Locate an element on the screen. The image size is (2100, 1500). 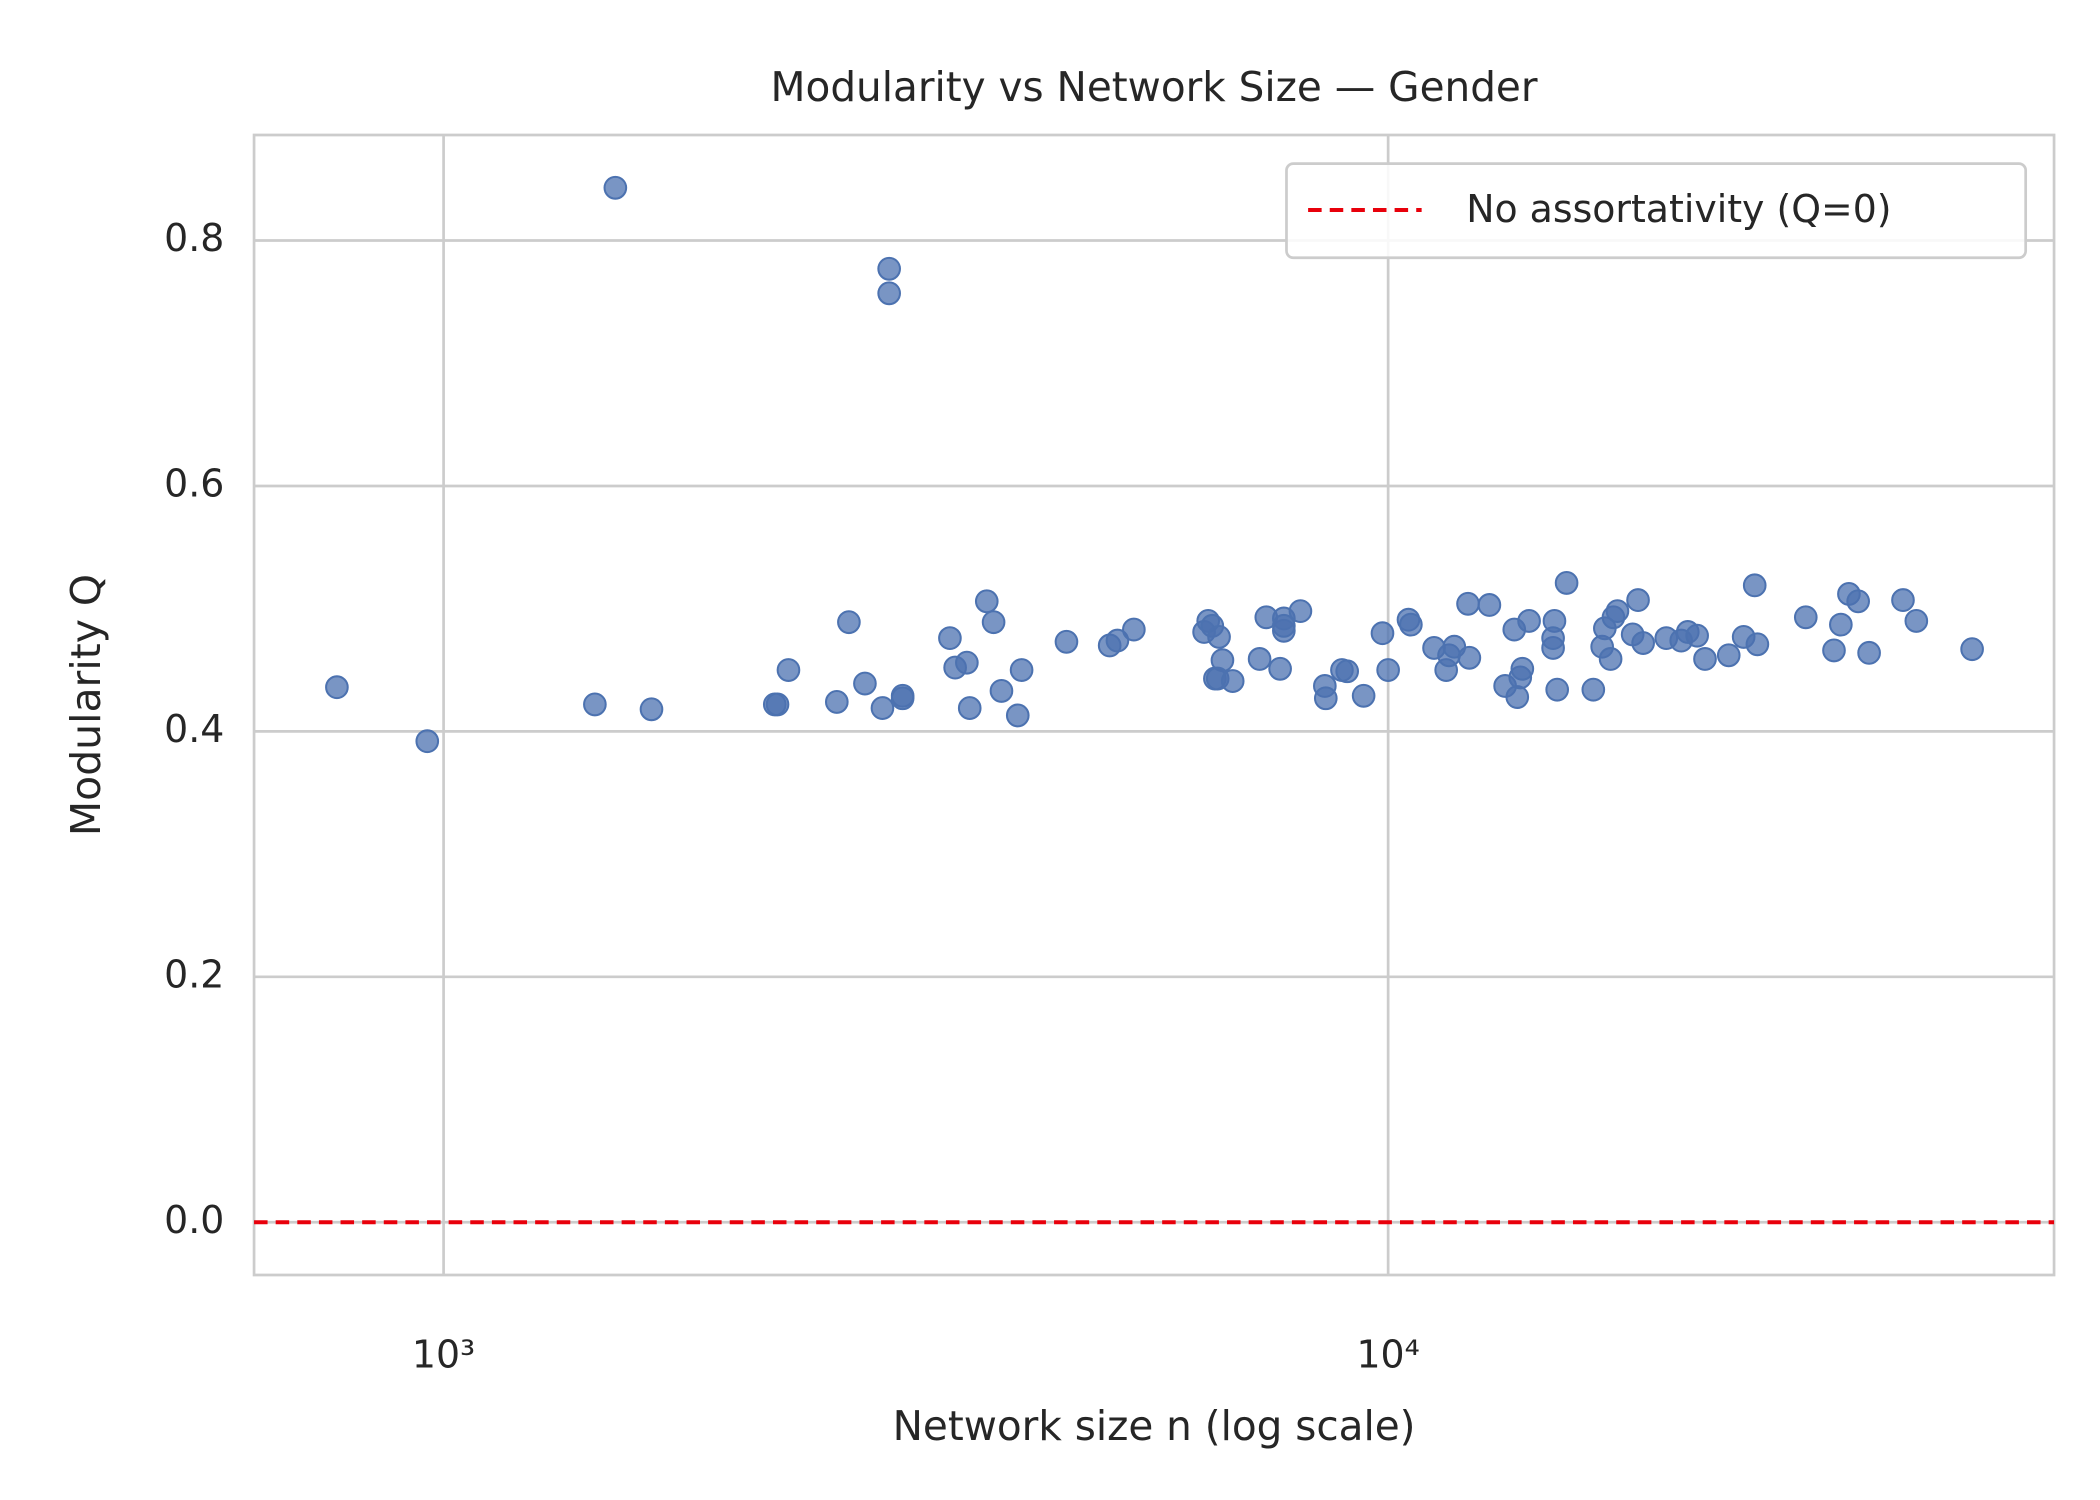
y-tick-label: 0.0 is located at coordinates (194, 1220).